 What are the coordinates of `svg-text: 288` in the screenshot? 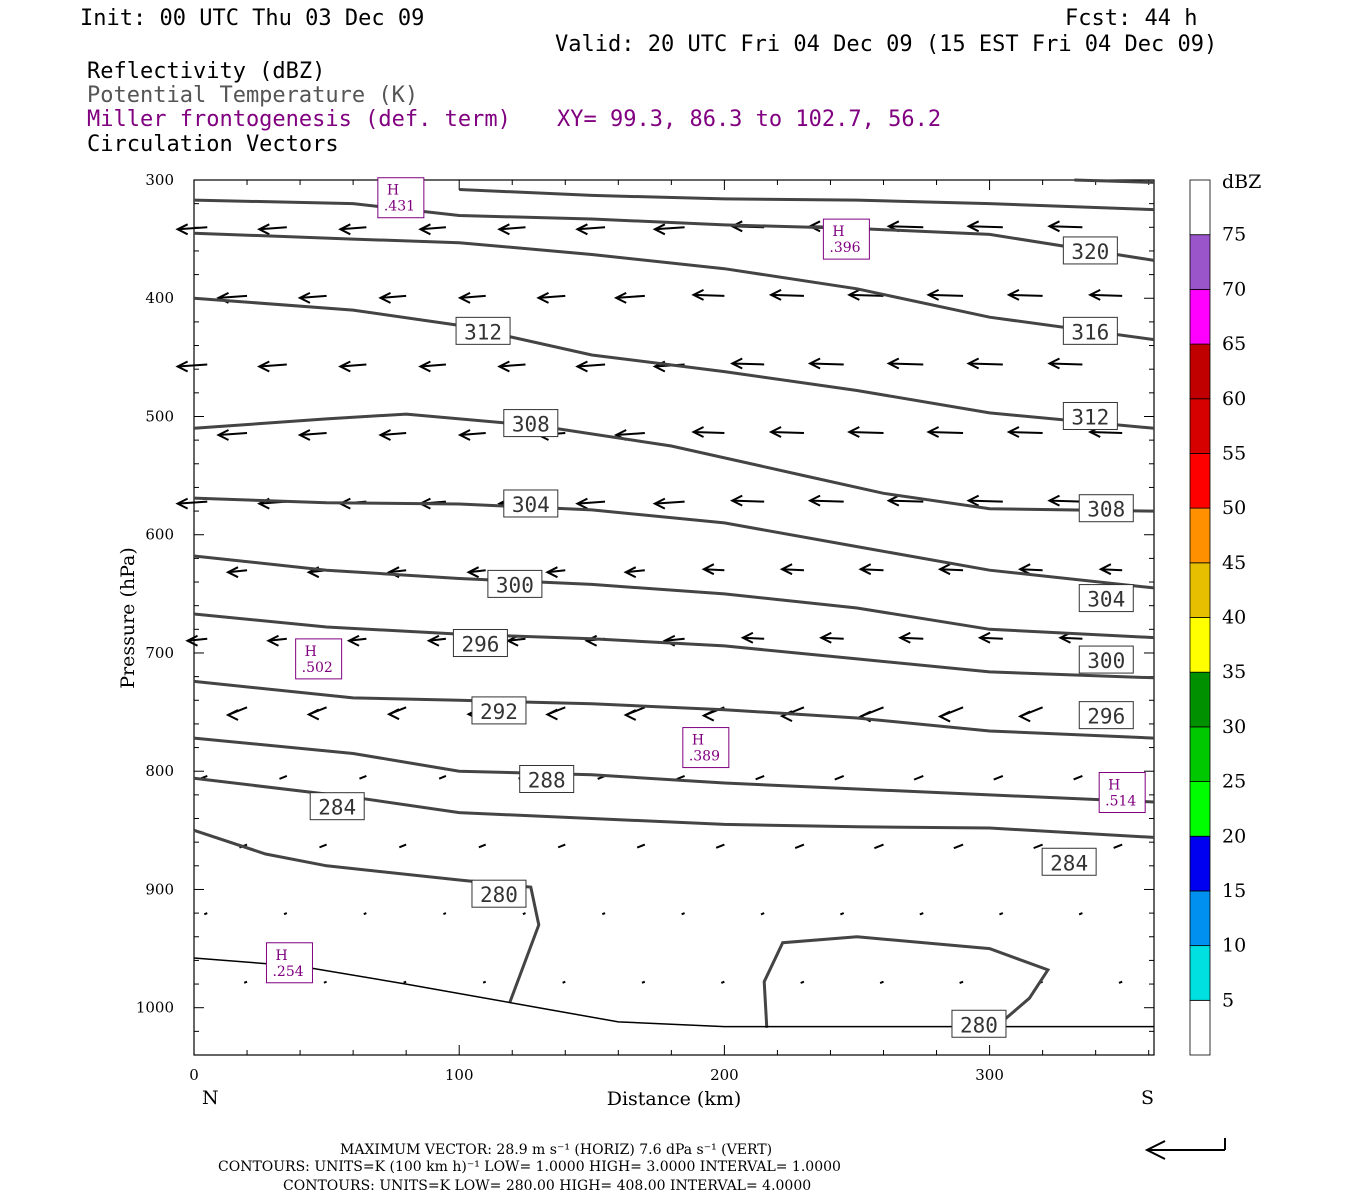 It's located at (547, 780).